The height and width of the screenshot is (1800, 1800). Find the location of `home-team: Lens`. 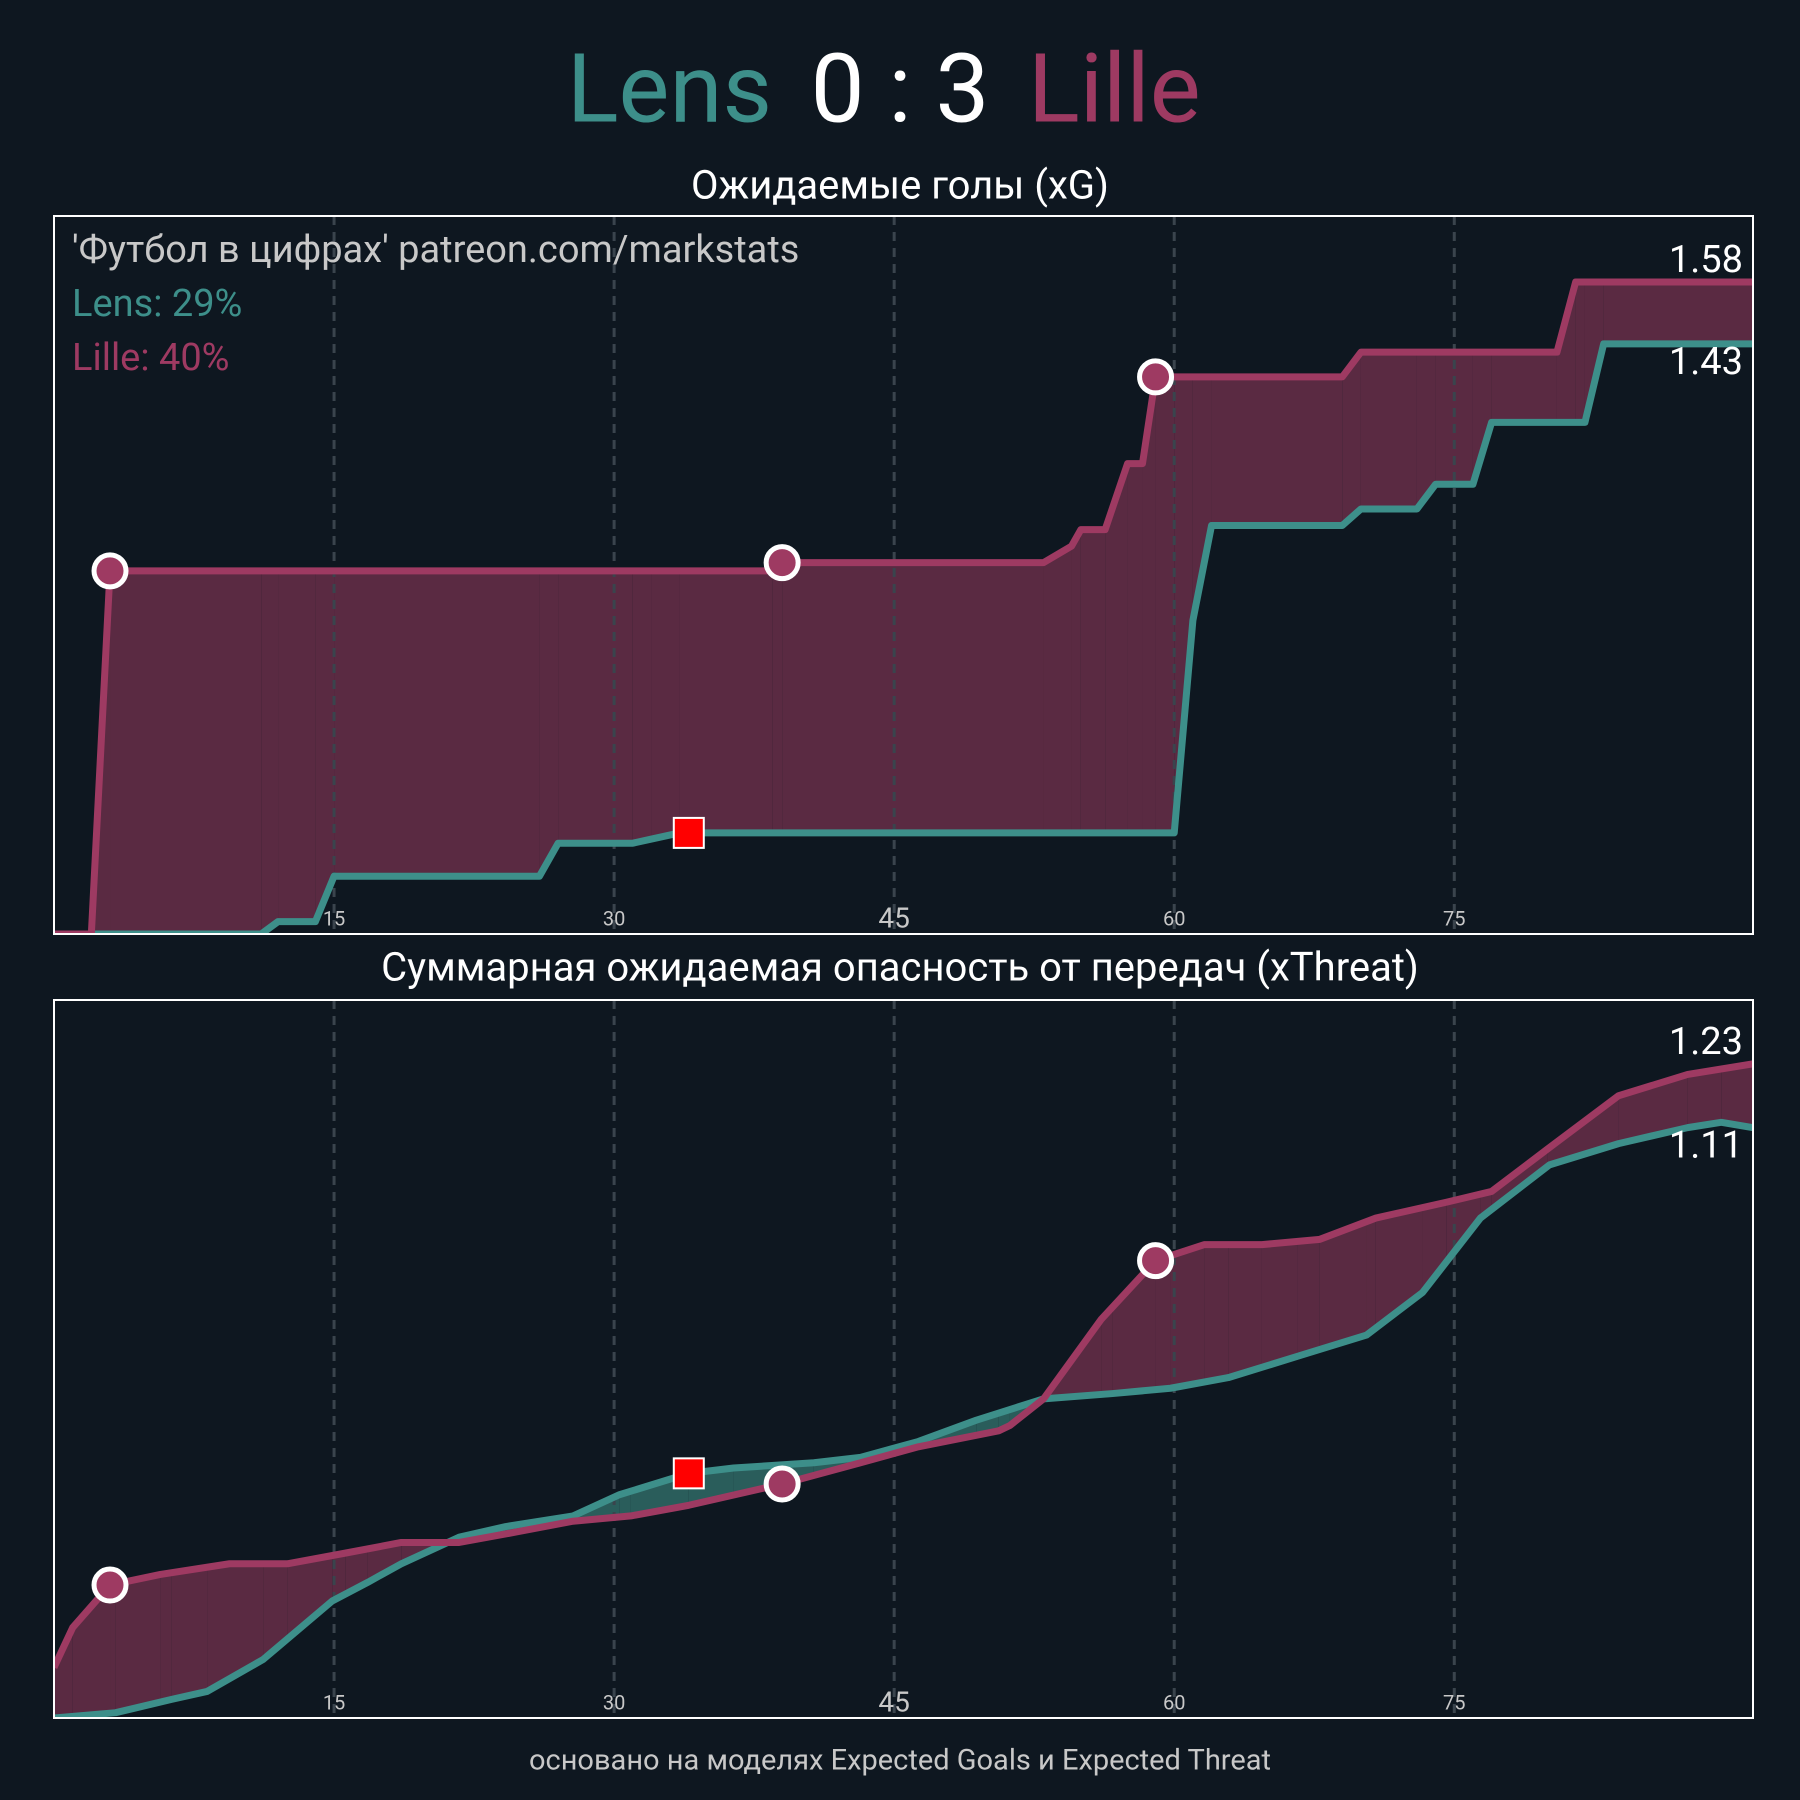

home-team: Lens is located at coordinates (669, 89).